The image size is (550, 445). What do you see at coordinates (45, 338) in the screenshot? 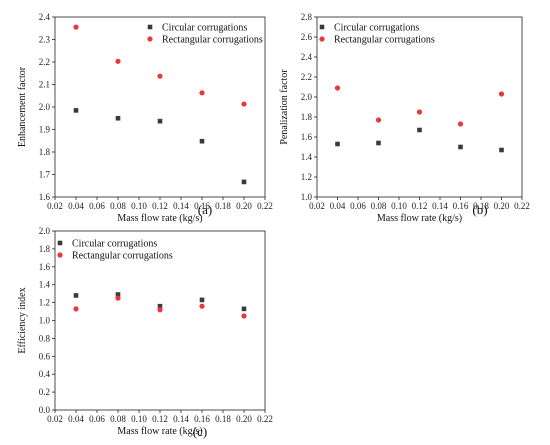
I see `y-tick-label: 0.8` at bounding box center [45, 338].